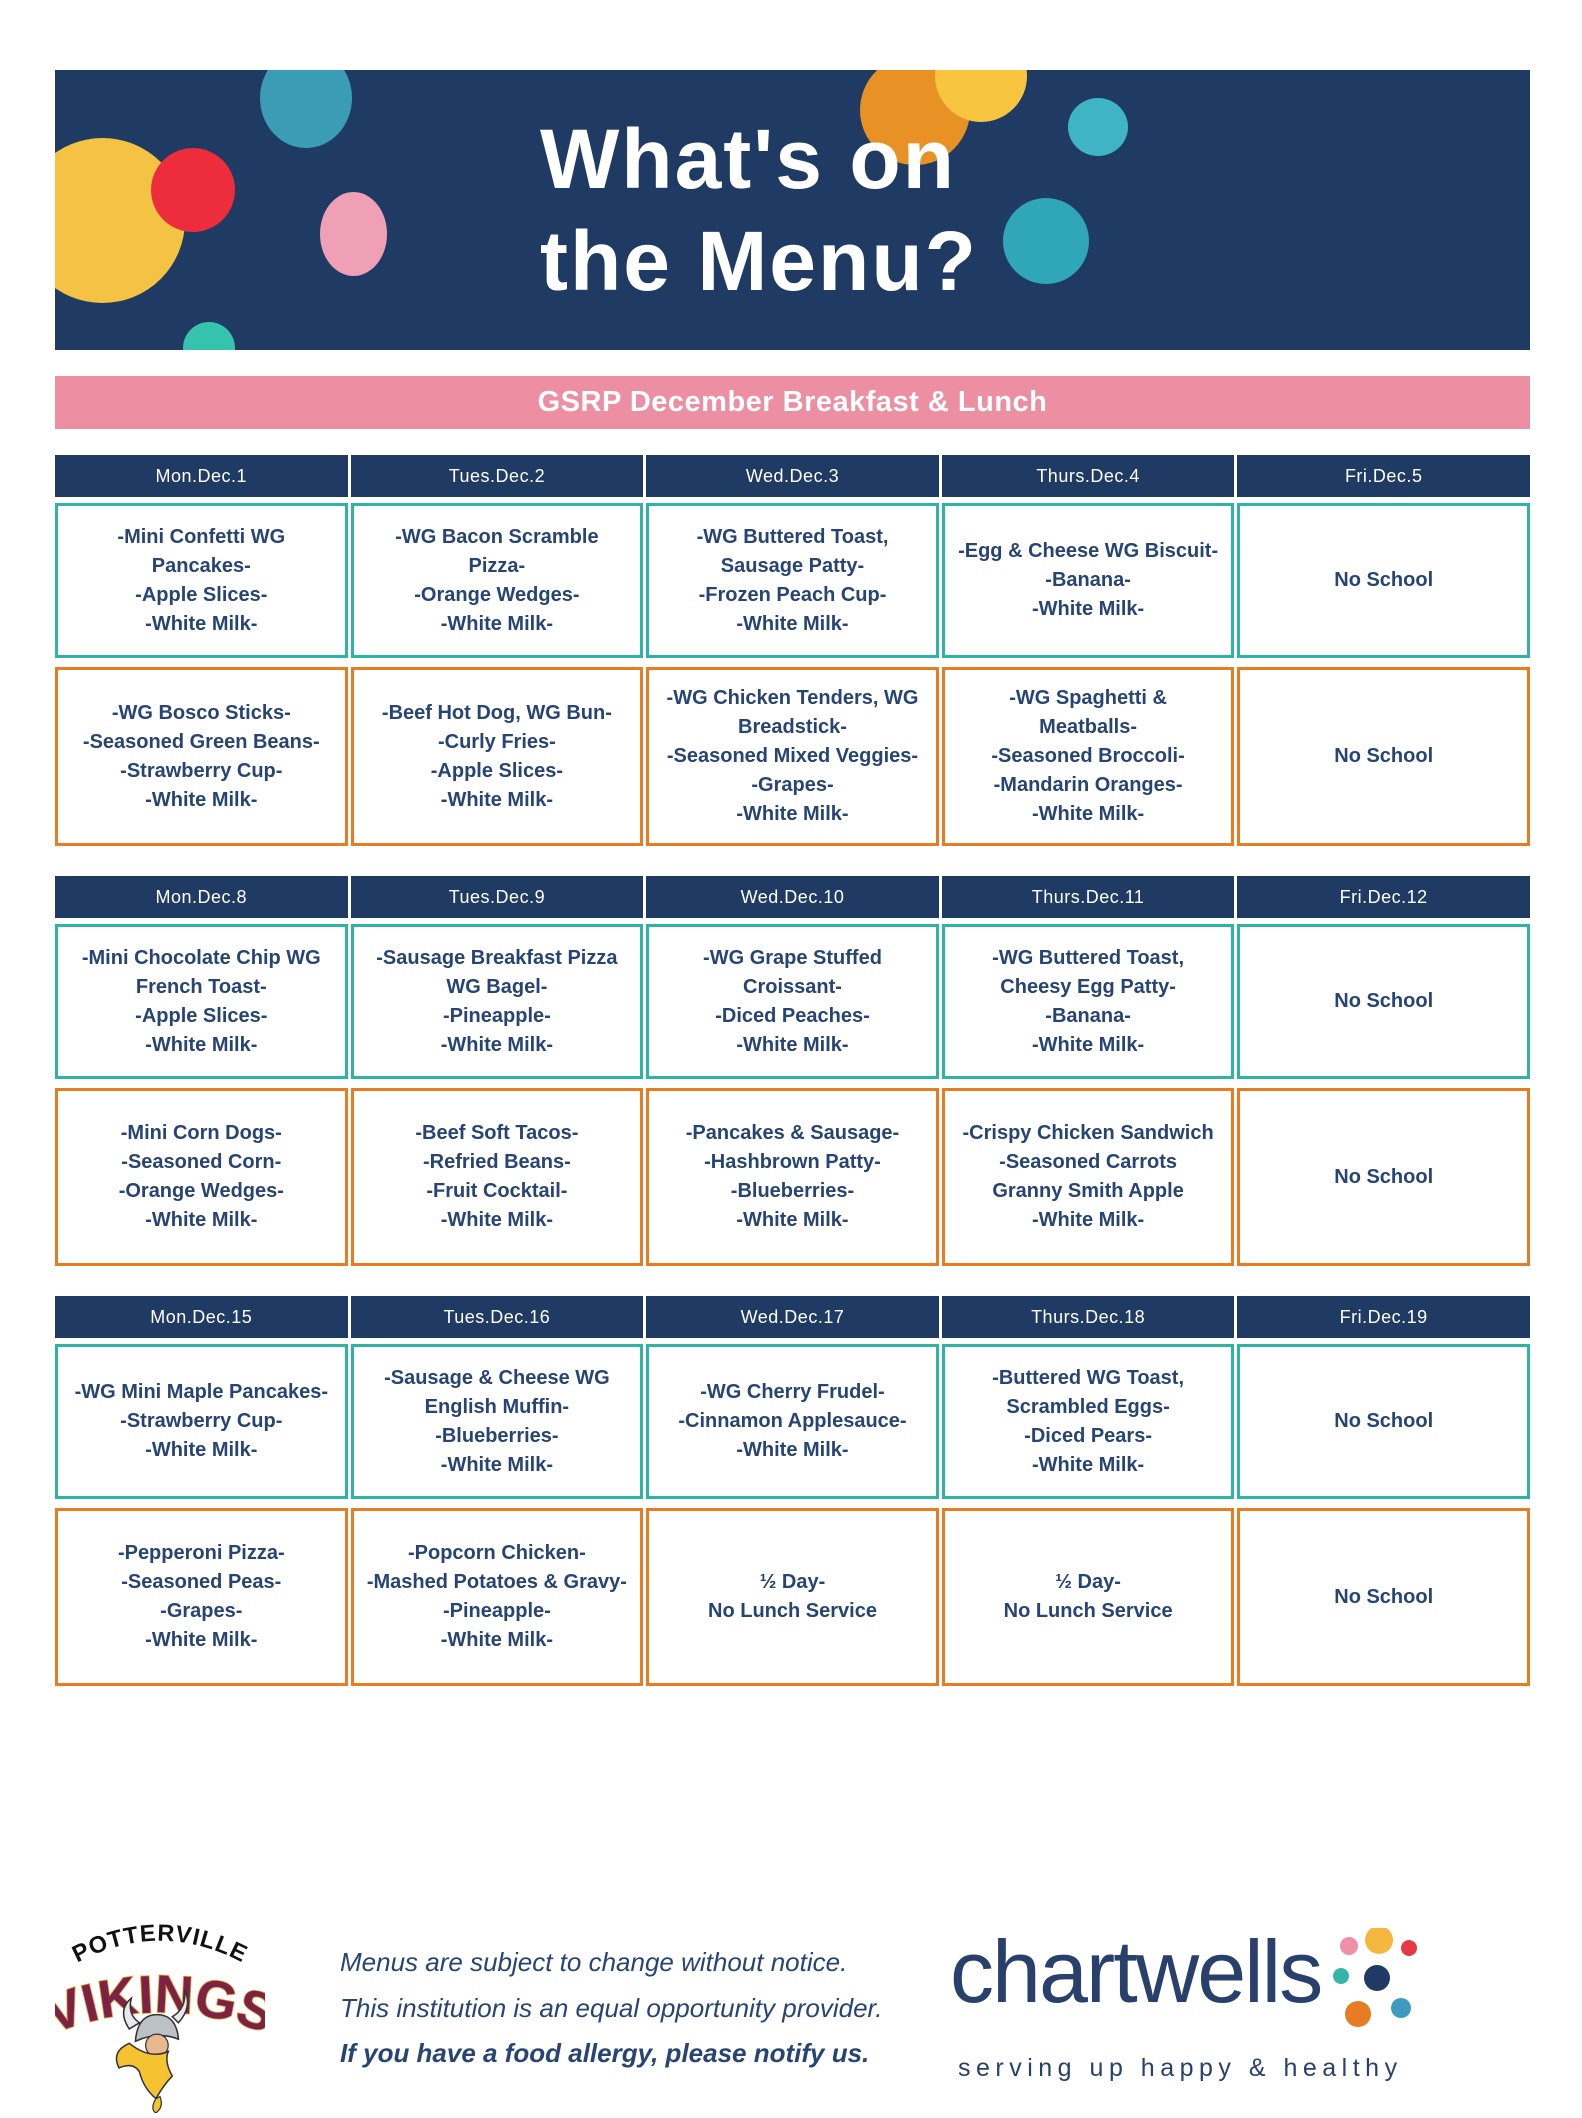 Image resolution: width=1582 pixels, height=2118 pixels. I want to click on title-banner: What's on the Menu?, so click(792, 210).